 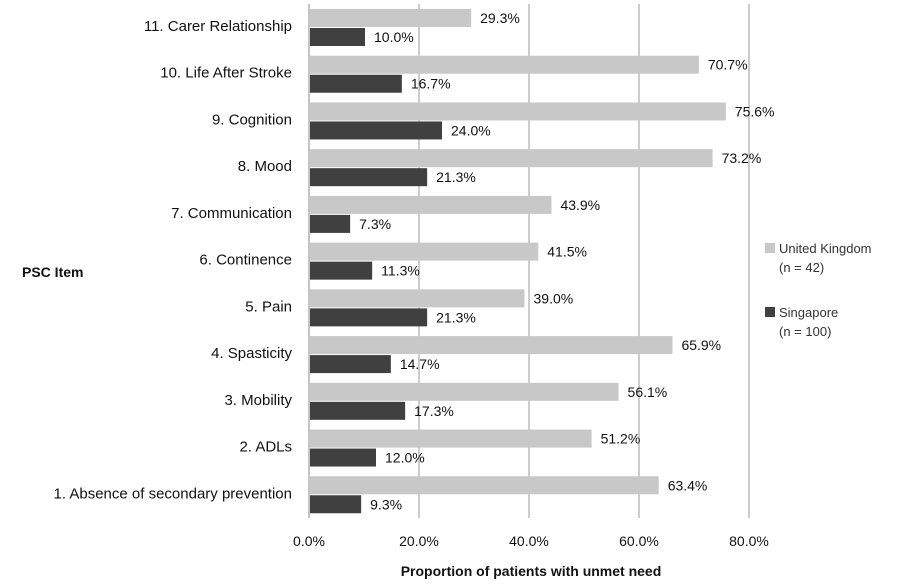 What do you see at coordinates (580, 205) in the screenshot?
I see `value-label: 43.9%` at bounding box center [580, 205].